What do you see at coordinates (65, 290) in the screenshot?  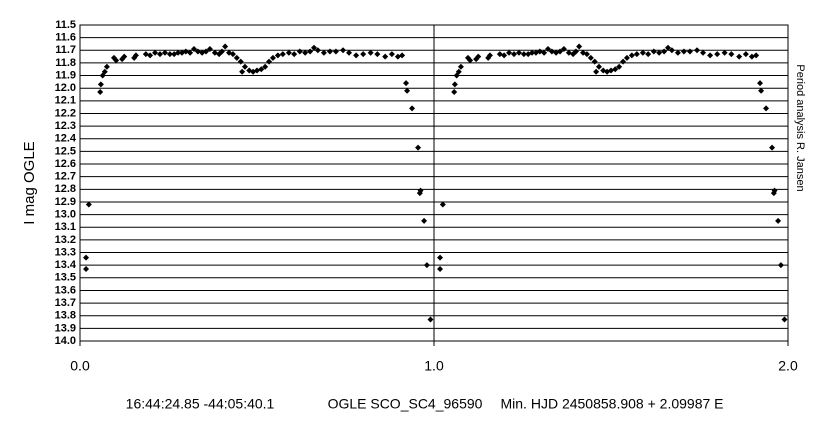 I see `y-tick-label: 13.6` at bounding box center [65, 290].